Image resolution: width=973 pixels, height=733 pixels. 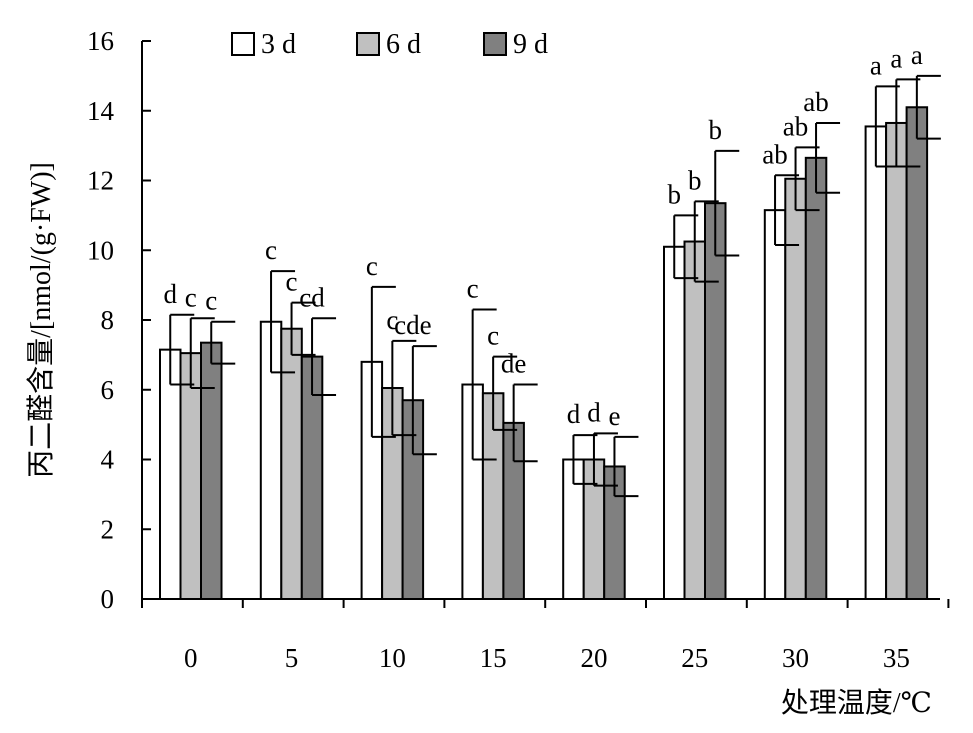 What do you see at coordinates (191, 658) in the screenshot?
I see `x-tick-label: 0` at bounding box center [191, 658].